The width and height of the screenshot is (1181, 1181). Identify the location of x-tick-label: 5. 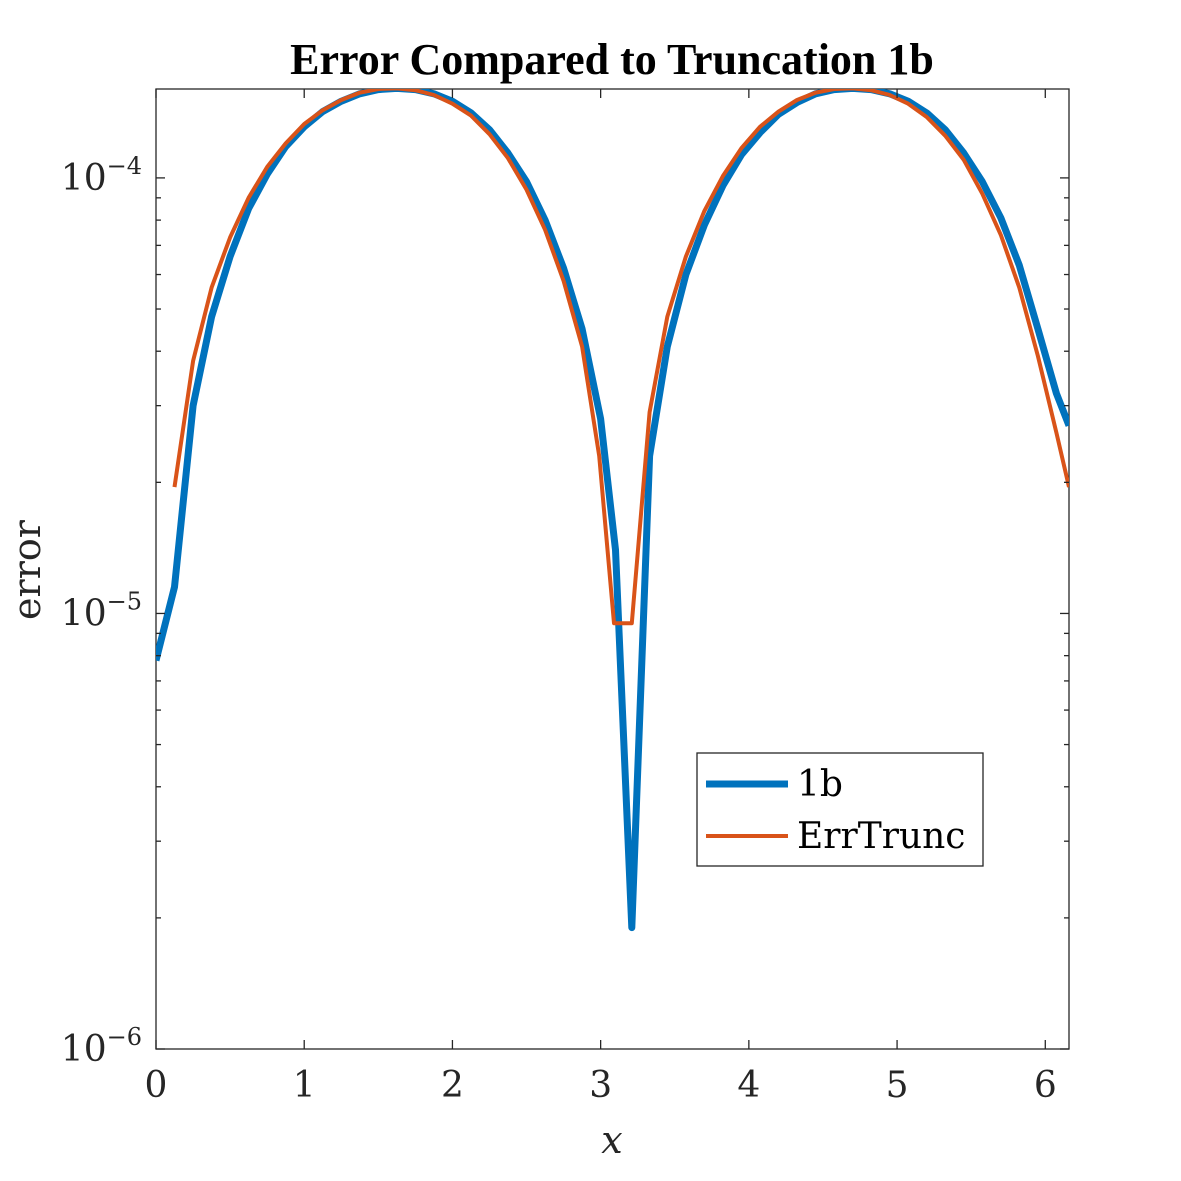
(897, 1085).